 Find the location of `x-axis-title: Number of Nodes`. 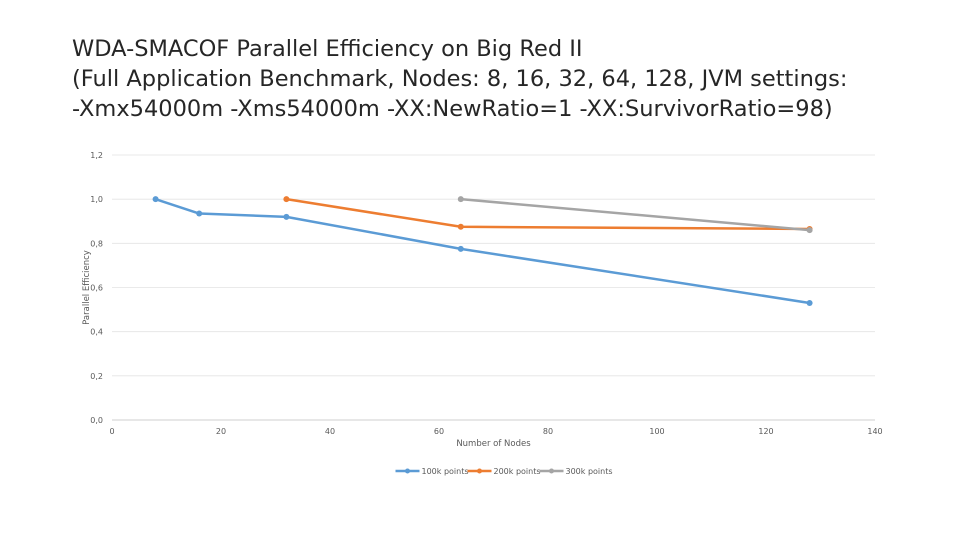

x-axis-title: Number of Nodes is located at coordinates (493, 444).